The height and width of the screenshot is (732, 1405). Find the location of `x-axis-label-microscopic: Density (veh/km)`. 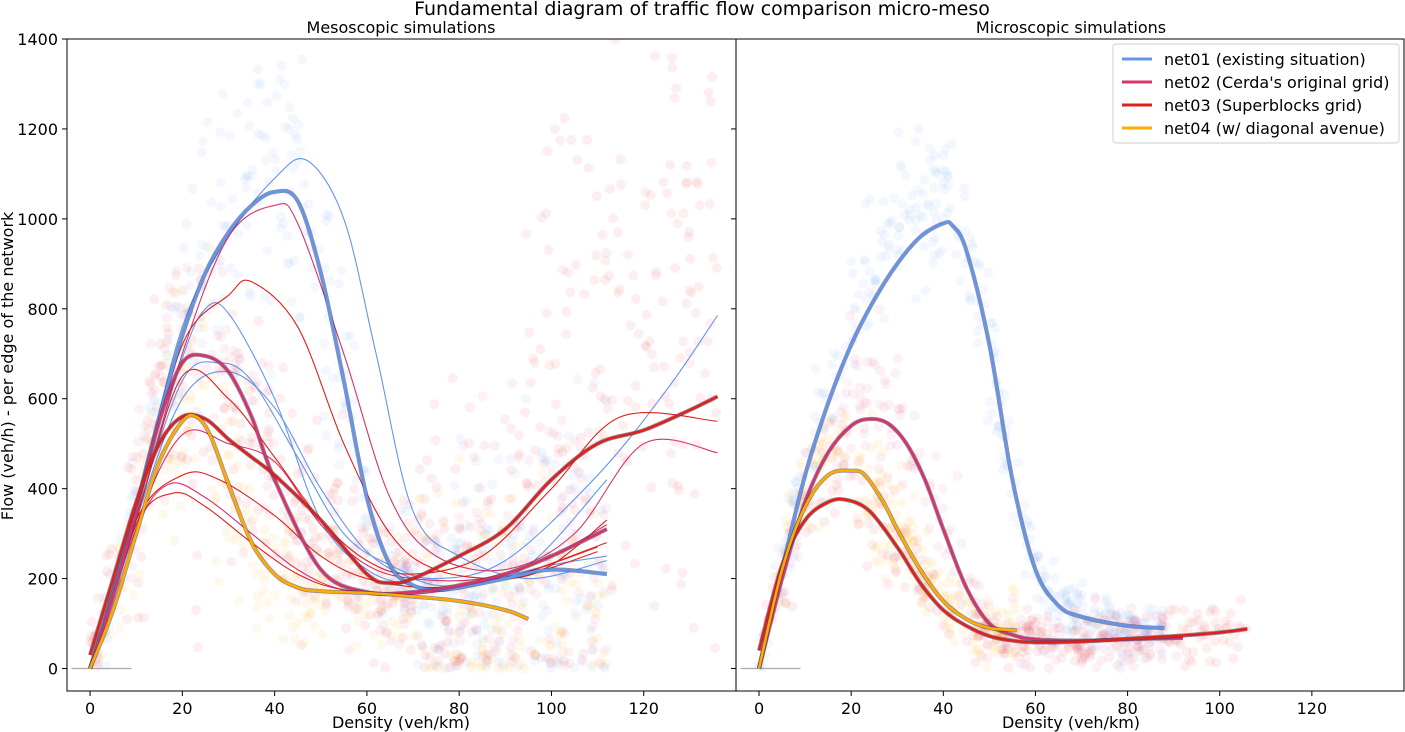

x-axis-label-microscopic: Density (veh/km) is located at coordinates (1071, 722).